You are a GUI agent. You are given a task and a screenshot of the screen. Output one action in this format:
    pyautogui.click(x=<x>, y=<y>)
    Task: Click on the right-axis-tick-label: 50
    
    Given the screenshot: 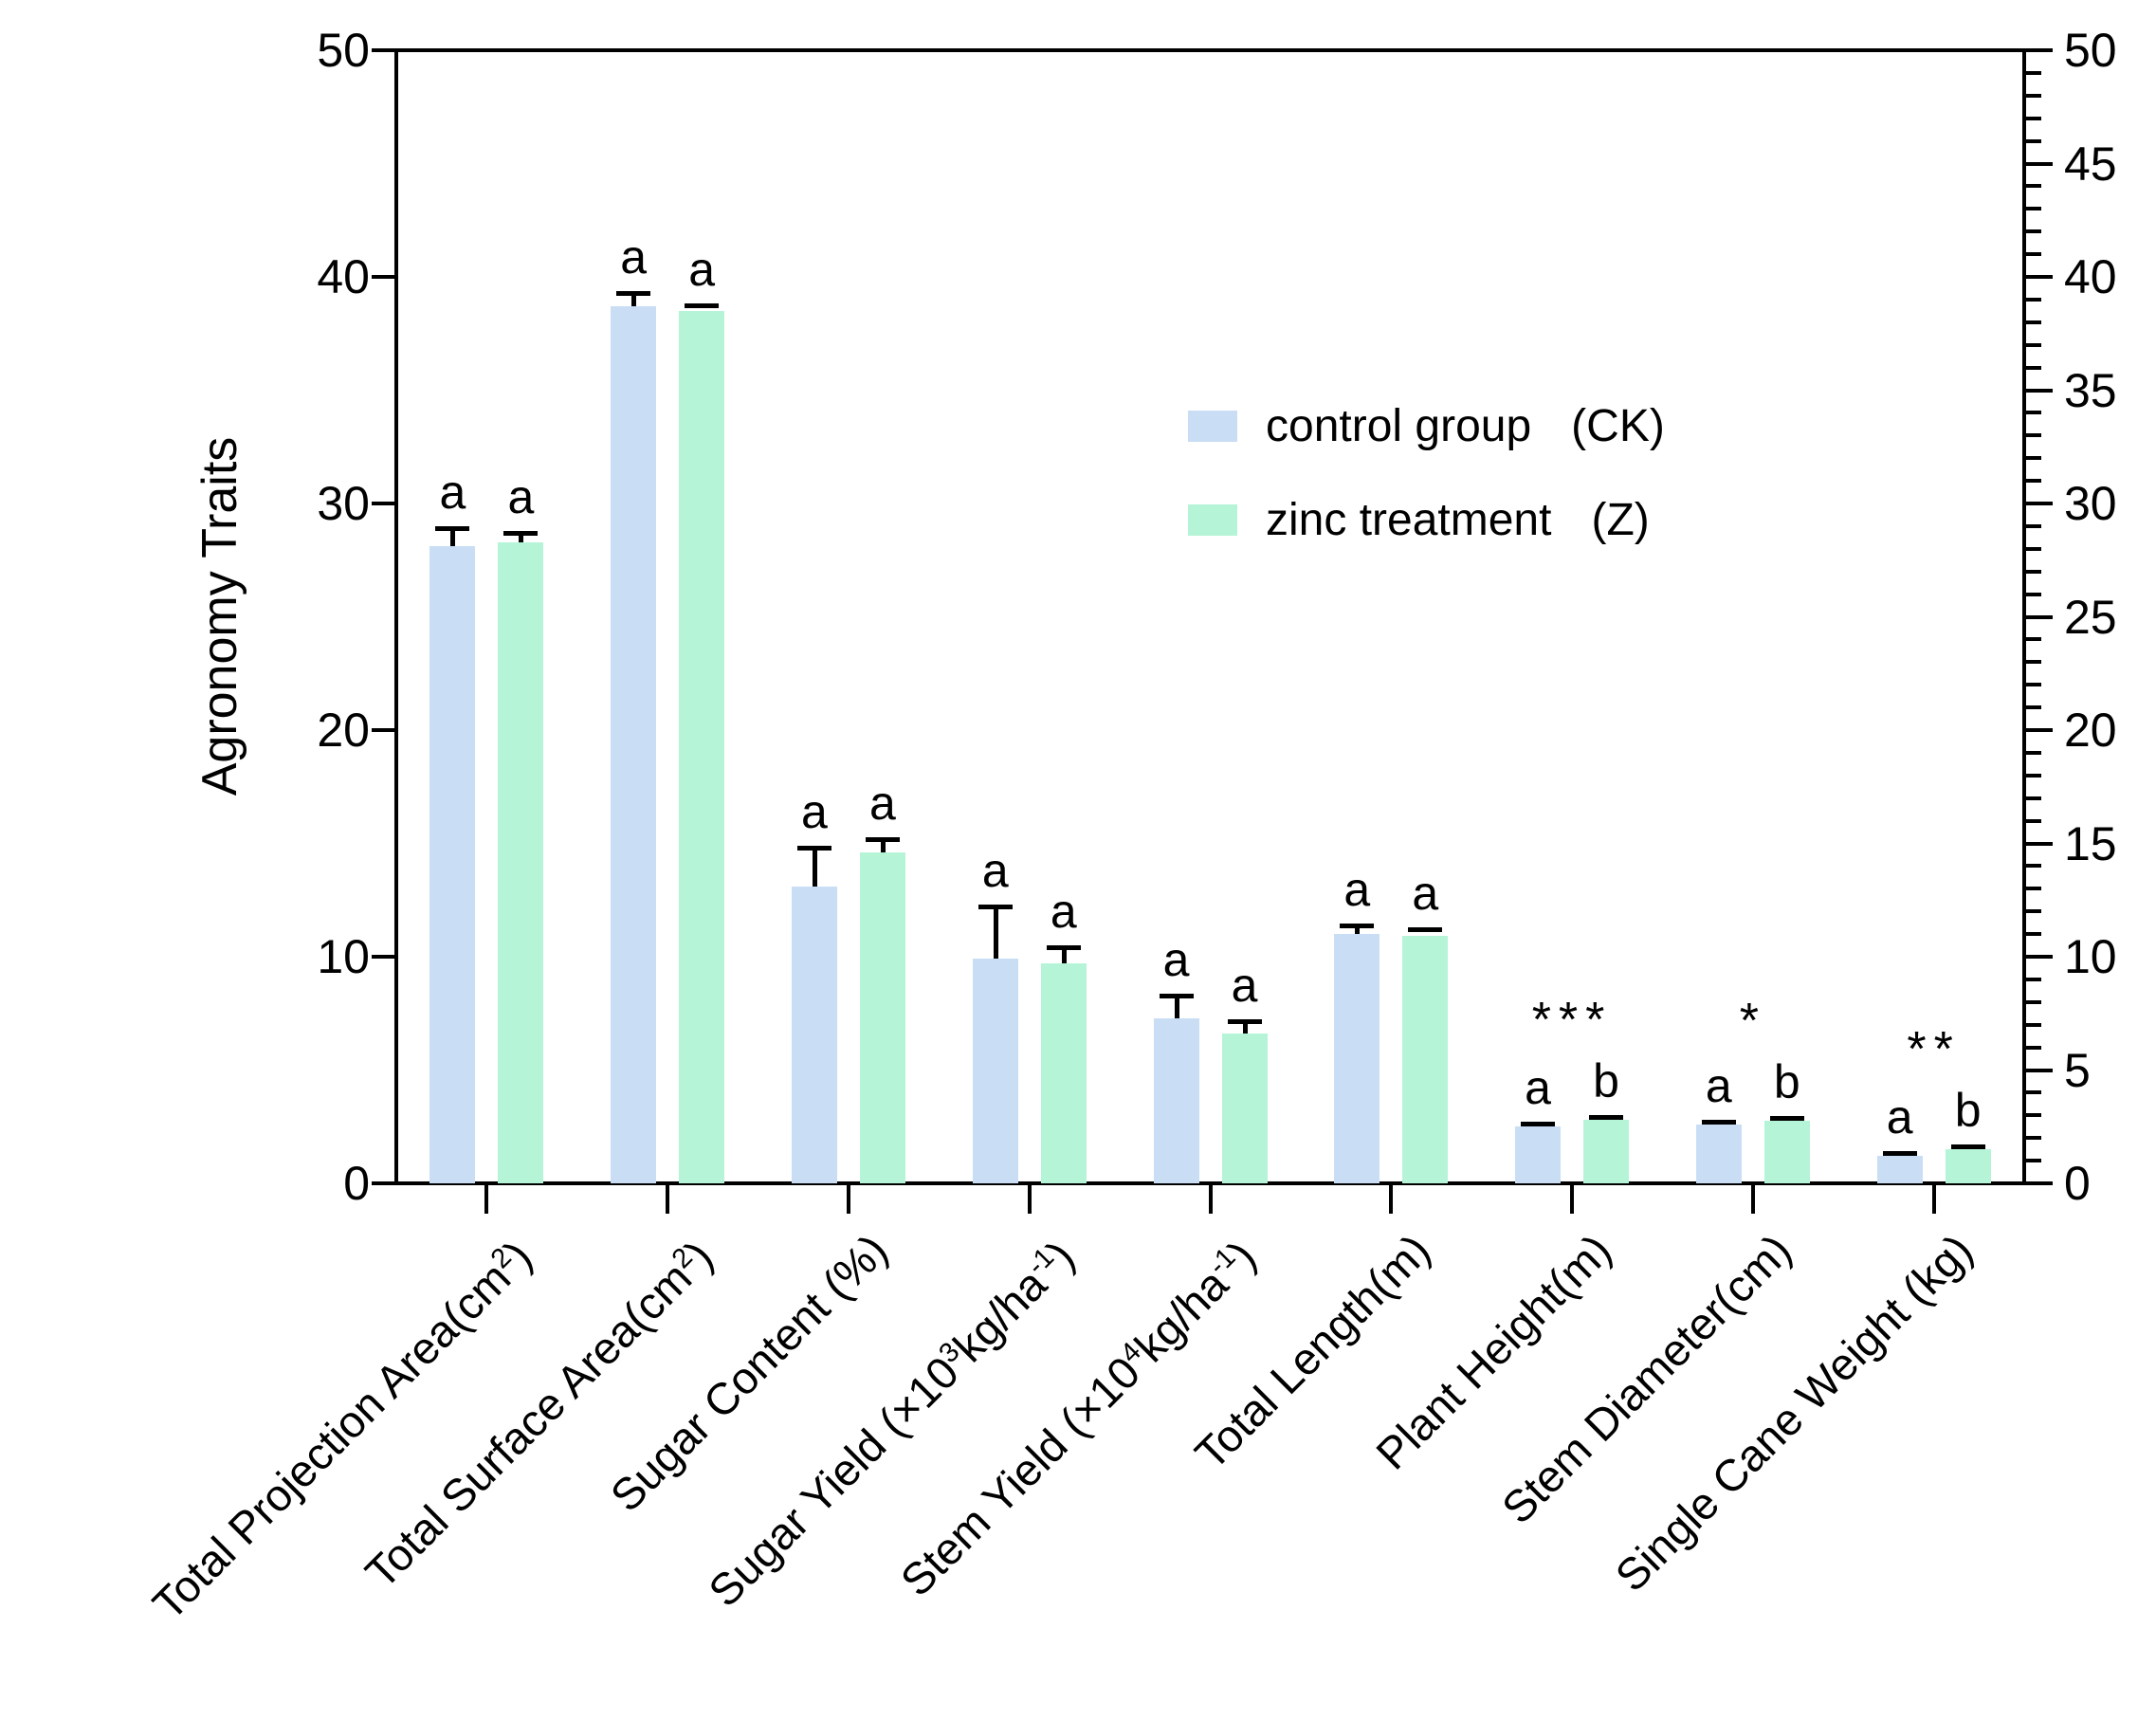 What is the action you would take?
    pyautogui.click(x=2090, y=50)
    